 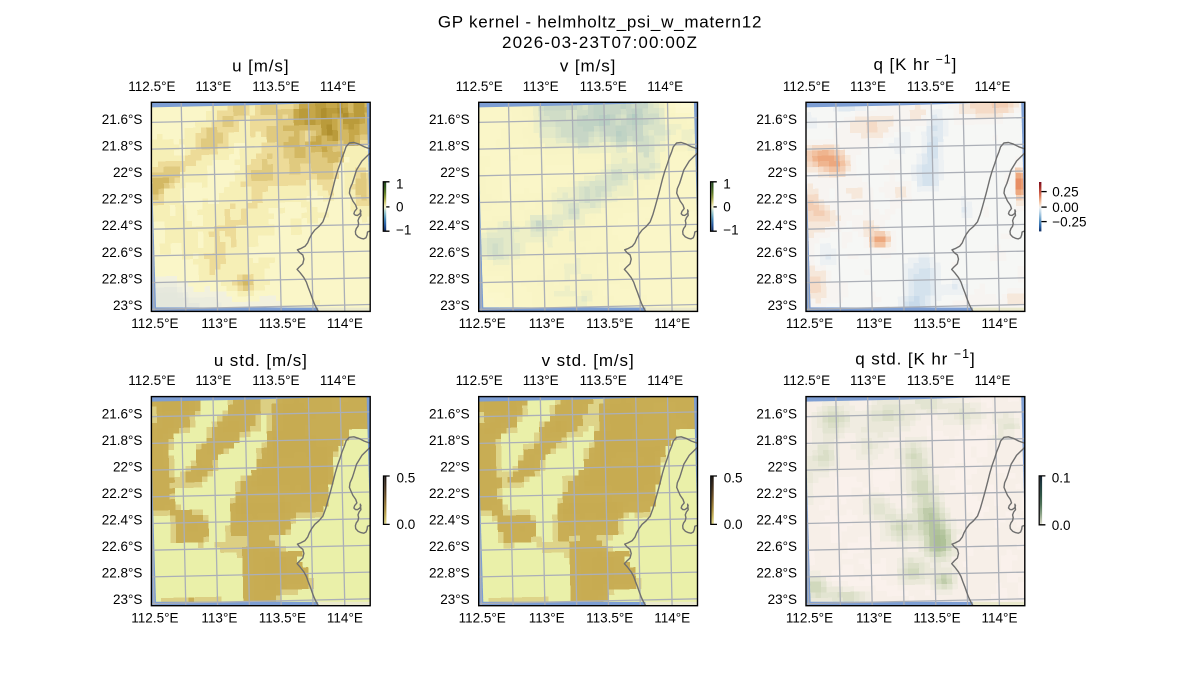 I want to click on svg-text:GP kernel - helmholtz_psi_w_ma: GP kernel - helmholtz_psi_w_matern12, so click(x=600, y=22).